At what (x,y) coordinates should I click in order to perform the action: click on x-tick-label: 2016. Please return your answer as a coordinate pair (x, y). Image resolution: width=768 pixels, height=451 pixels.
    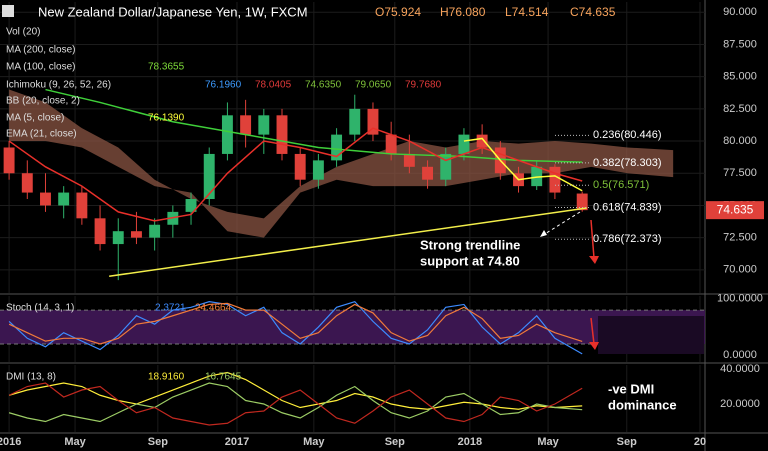
    Looking at the image, I should click on (10, 442).